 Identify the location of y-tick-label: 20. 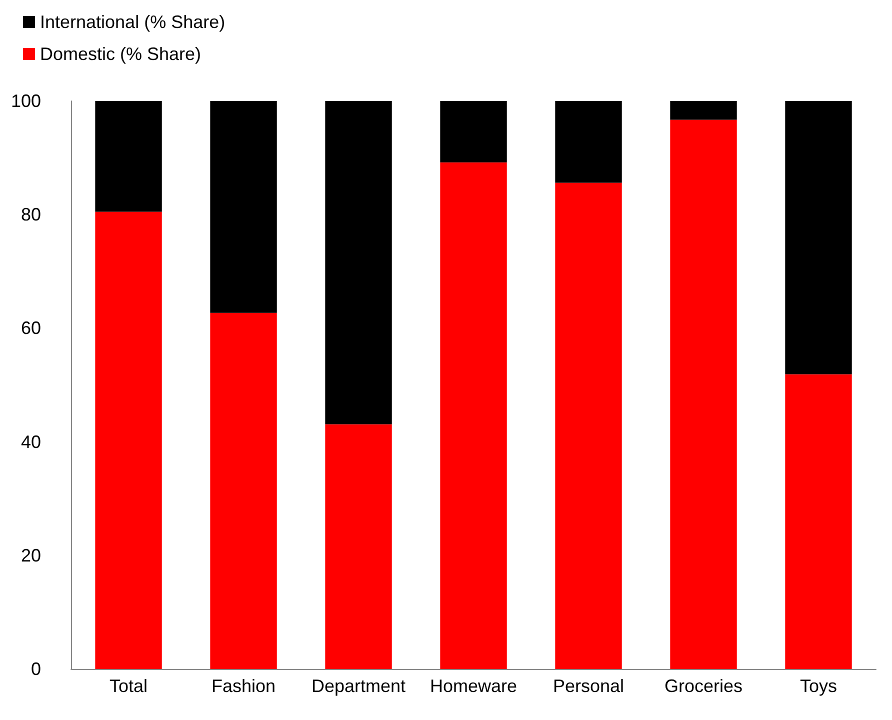
(31, 555).